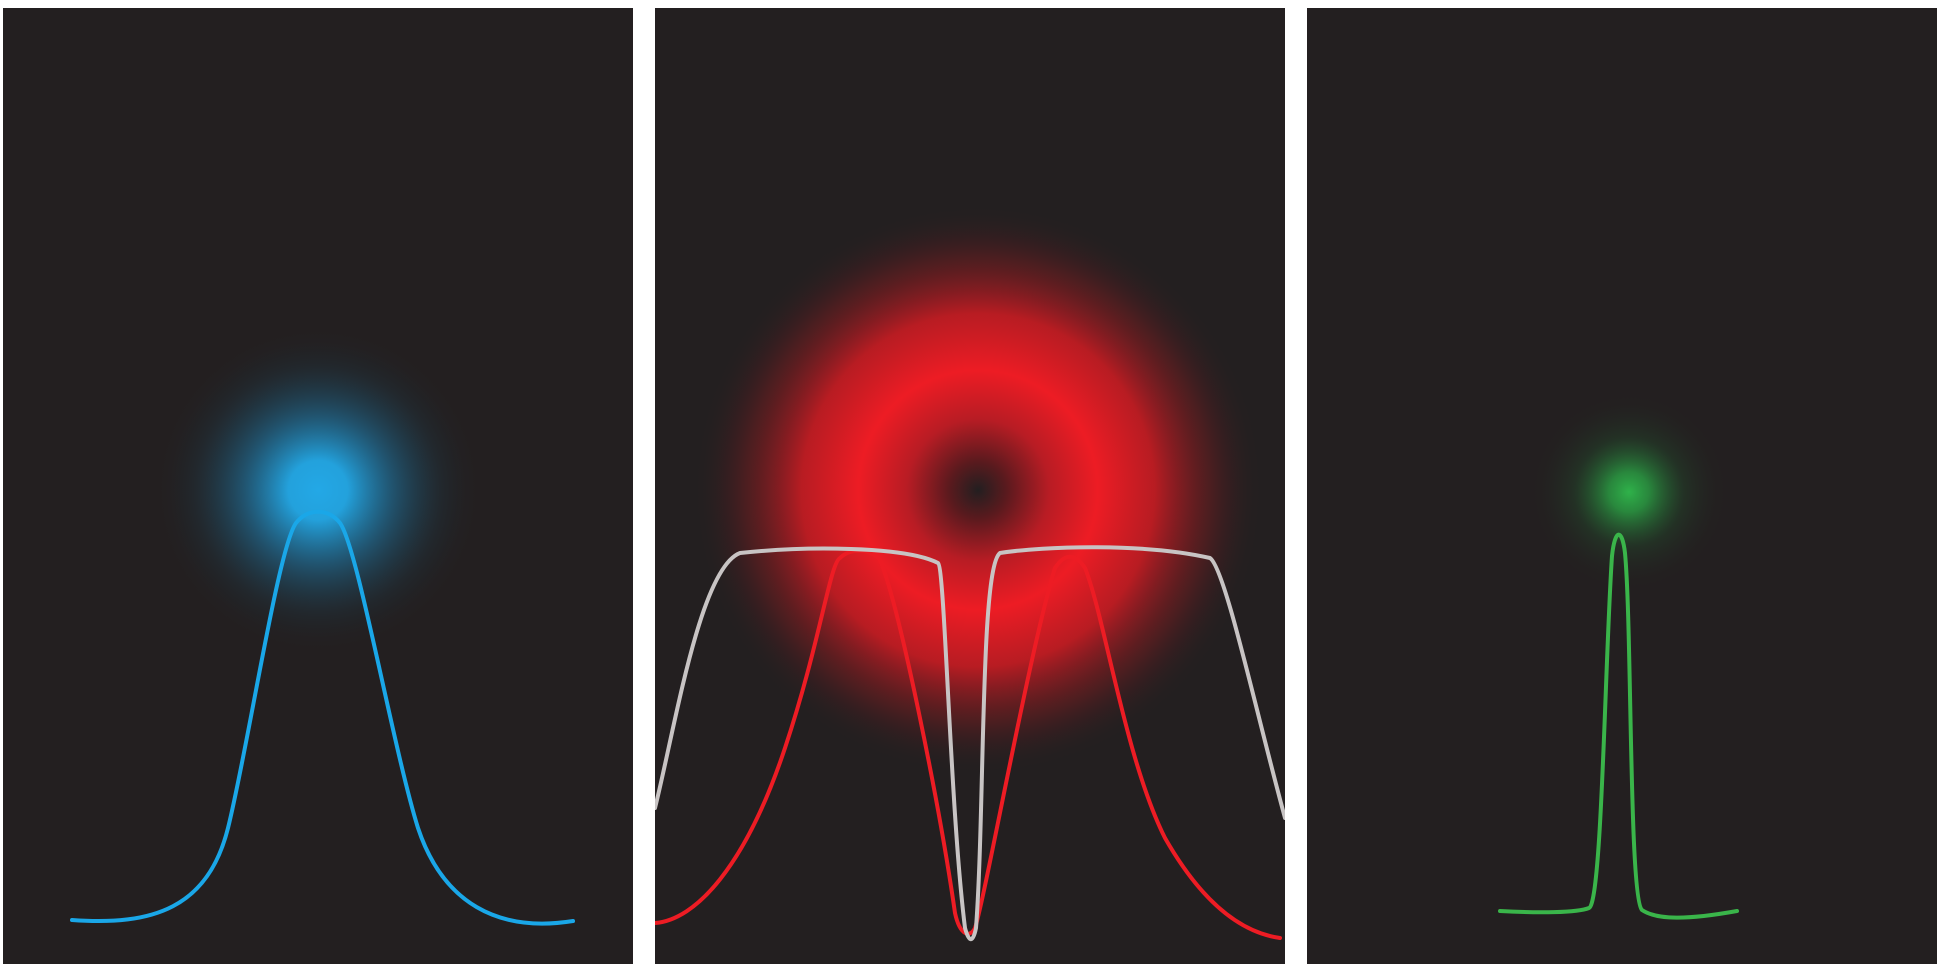  Describe the element at coordinates (1618, 726) in the screenshot. I see `effective-profile-curve` at that location.